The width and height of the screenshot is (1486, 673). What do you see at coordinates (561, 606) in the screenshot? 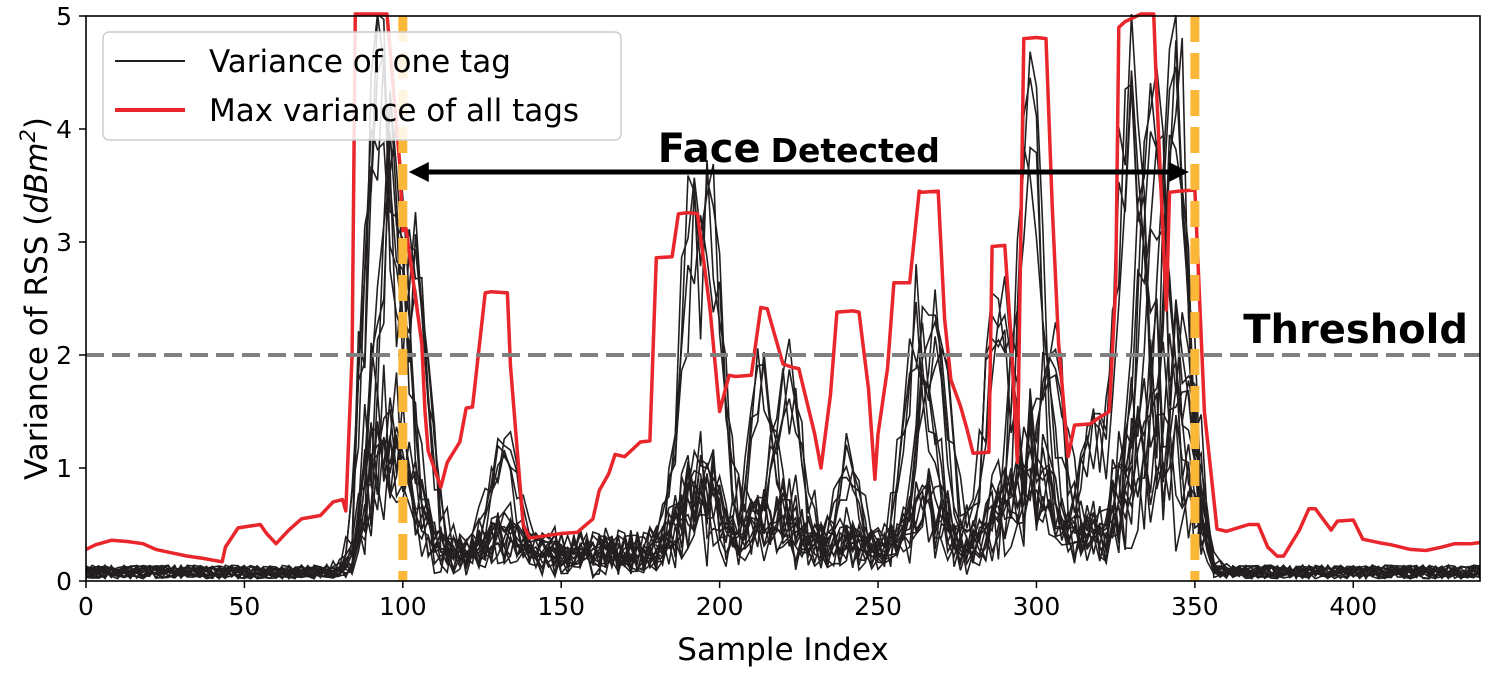
I see `x-tick-label: 150` at bounding box center [561, 606].